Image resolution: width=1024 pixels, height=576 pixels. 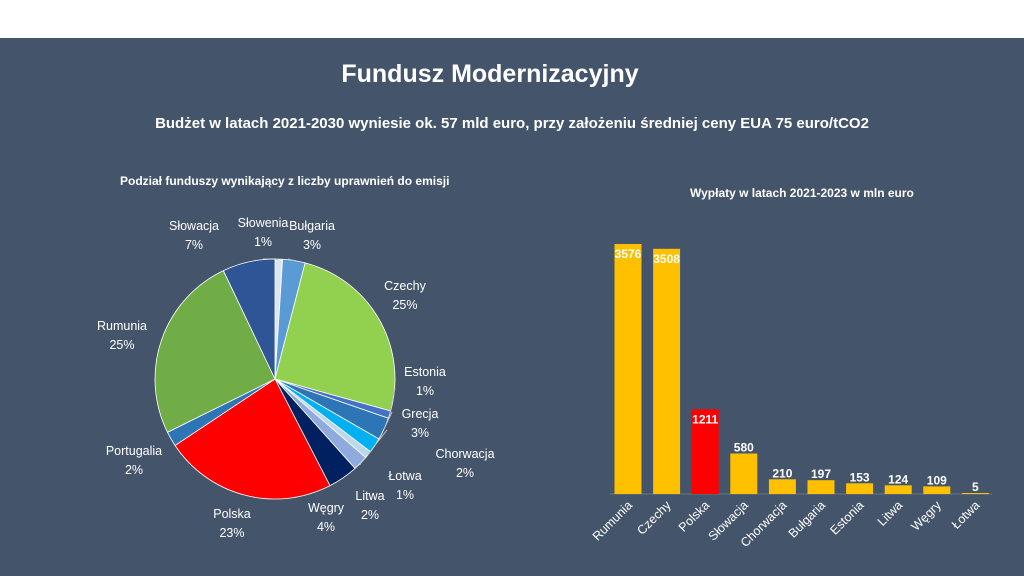 What do you see at coordinates (232, 514) in the screenshot?
I see `pie-label-polska: Polska` at bounding box center [232, 514].